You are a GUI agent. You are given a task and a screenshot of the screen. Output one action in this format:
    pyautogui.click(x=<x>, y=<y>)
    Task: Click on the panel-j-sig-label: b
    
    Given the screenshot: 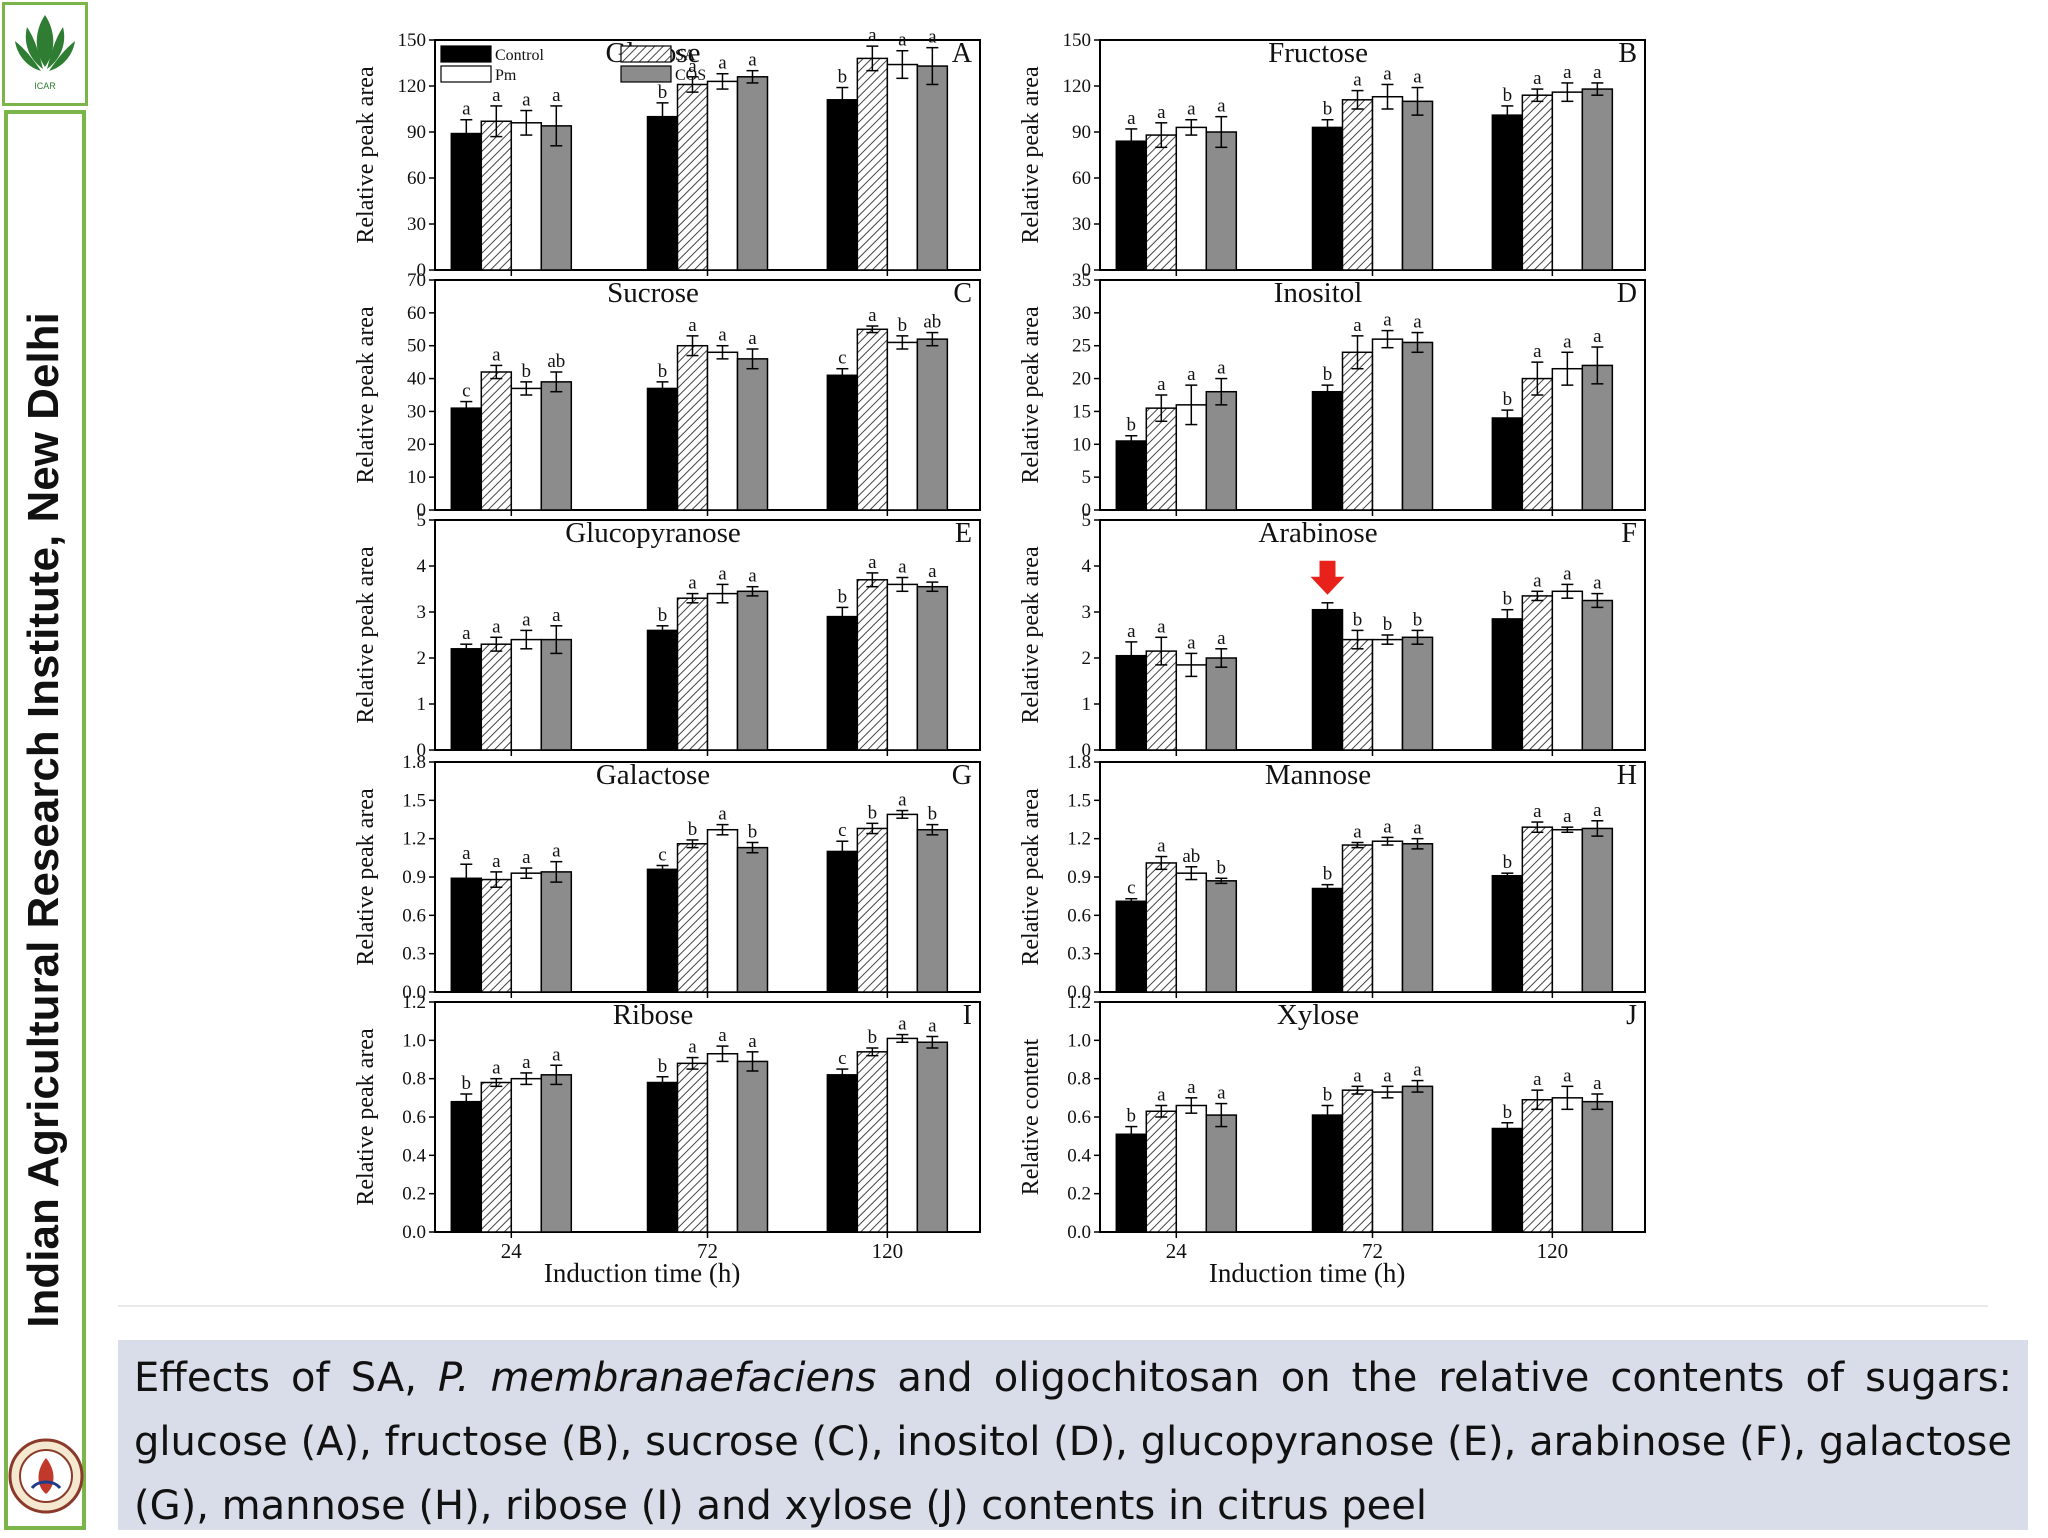 What is the action you would take?
    pyautogui.click(x=1508, y=1112)
    